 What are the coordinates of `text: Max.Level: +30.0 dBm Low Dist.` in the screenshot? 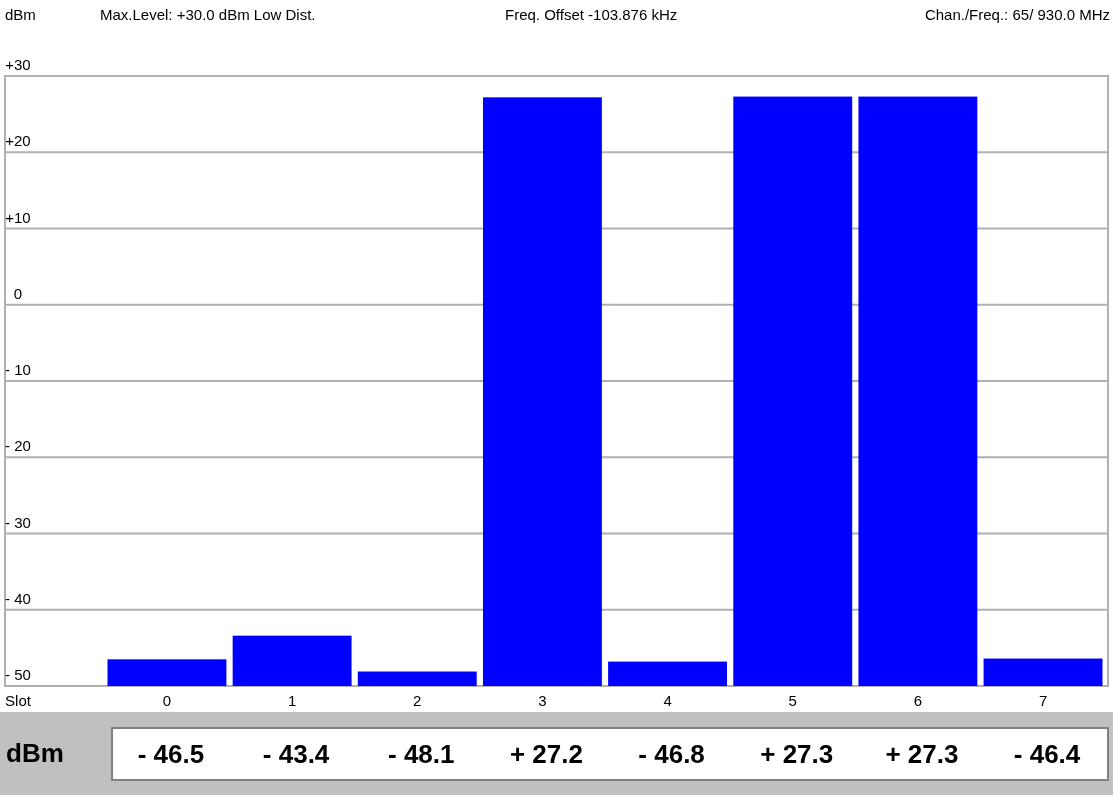 It's located at (208, 14).